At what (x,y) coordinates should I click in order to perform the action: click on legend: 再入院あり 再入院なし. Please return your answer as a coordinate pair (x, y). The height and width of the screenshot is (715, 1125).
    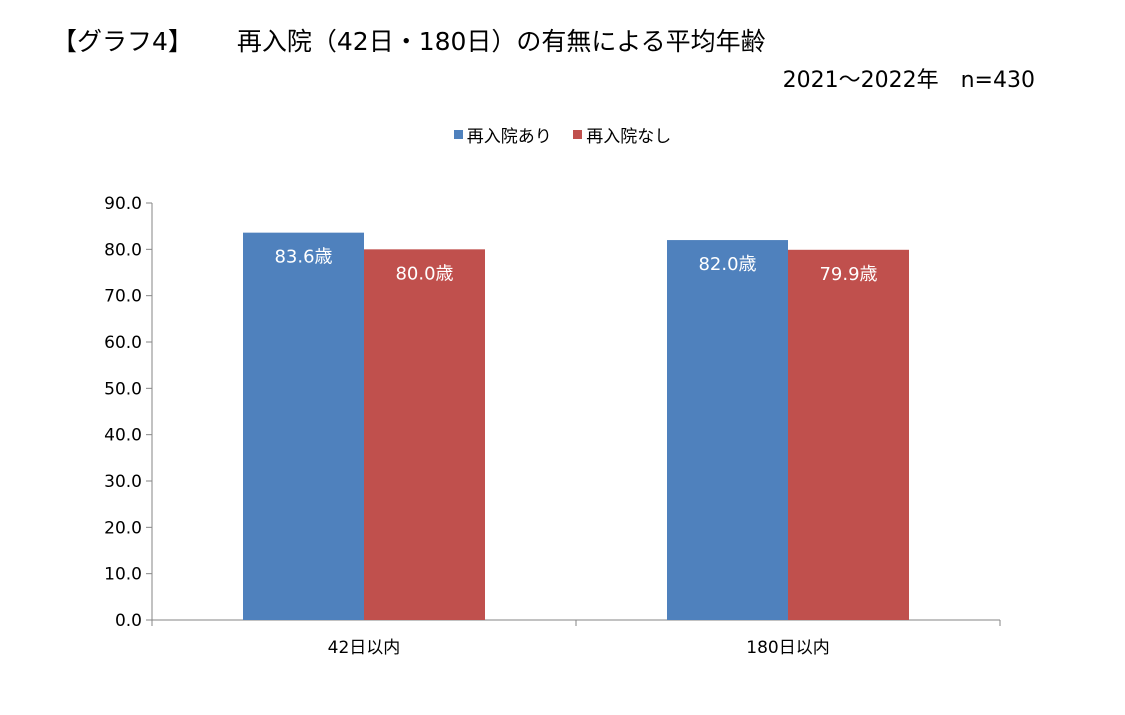
    Looking at the image, I should click on (562, 134).